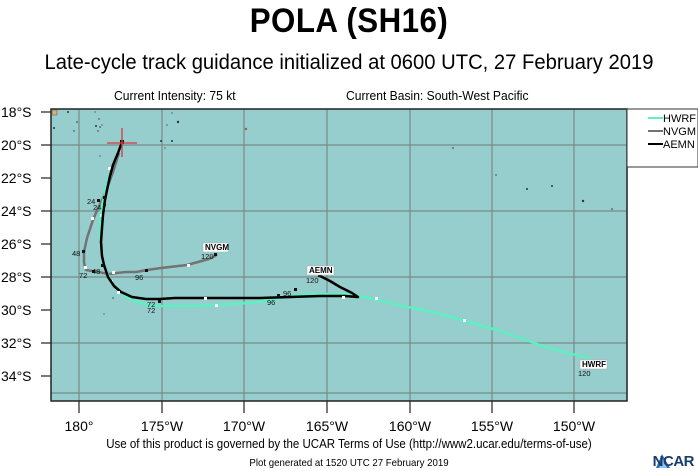  What do you see at coordinates (492, 426) in the screenshot?
I see `svg-text: 155°W` at bounding box center [492, 426].